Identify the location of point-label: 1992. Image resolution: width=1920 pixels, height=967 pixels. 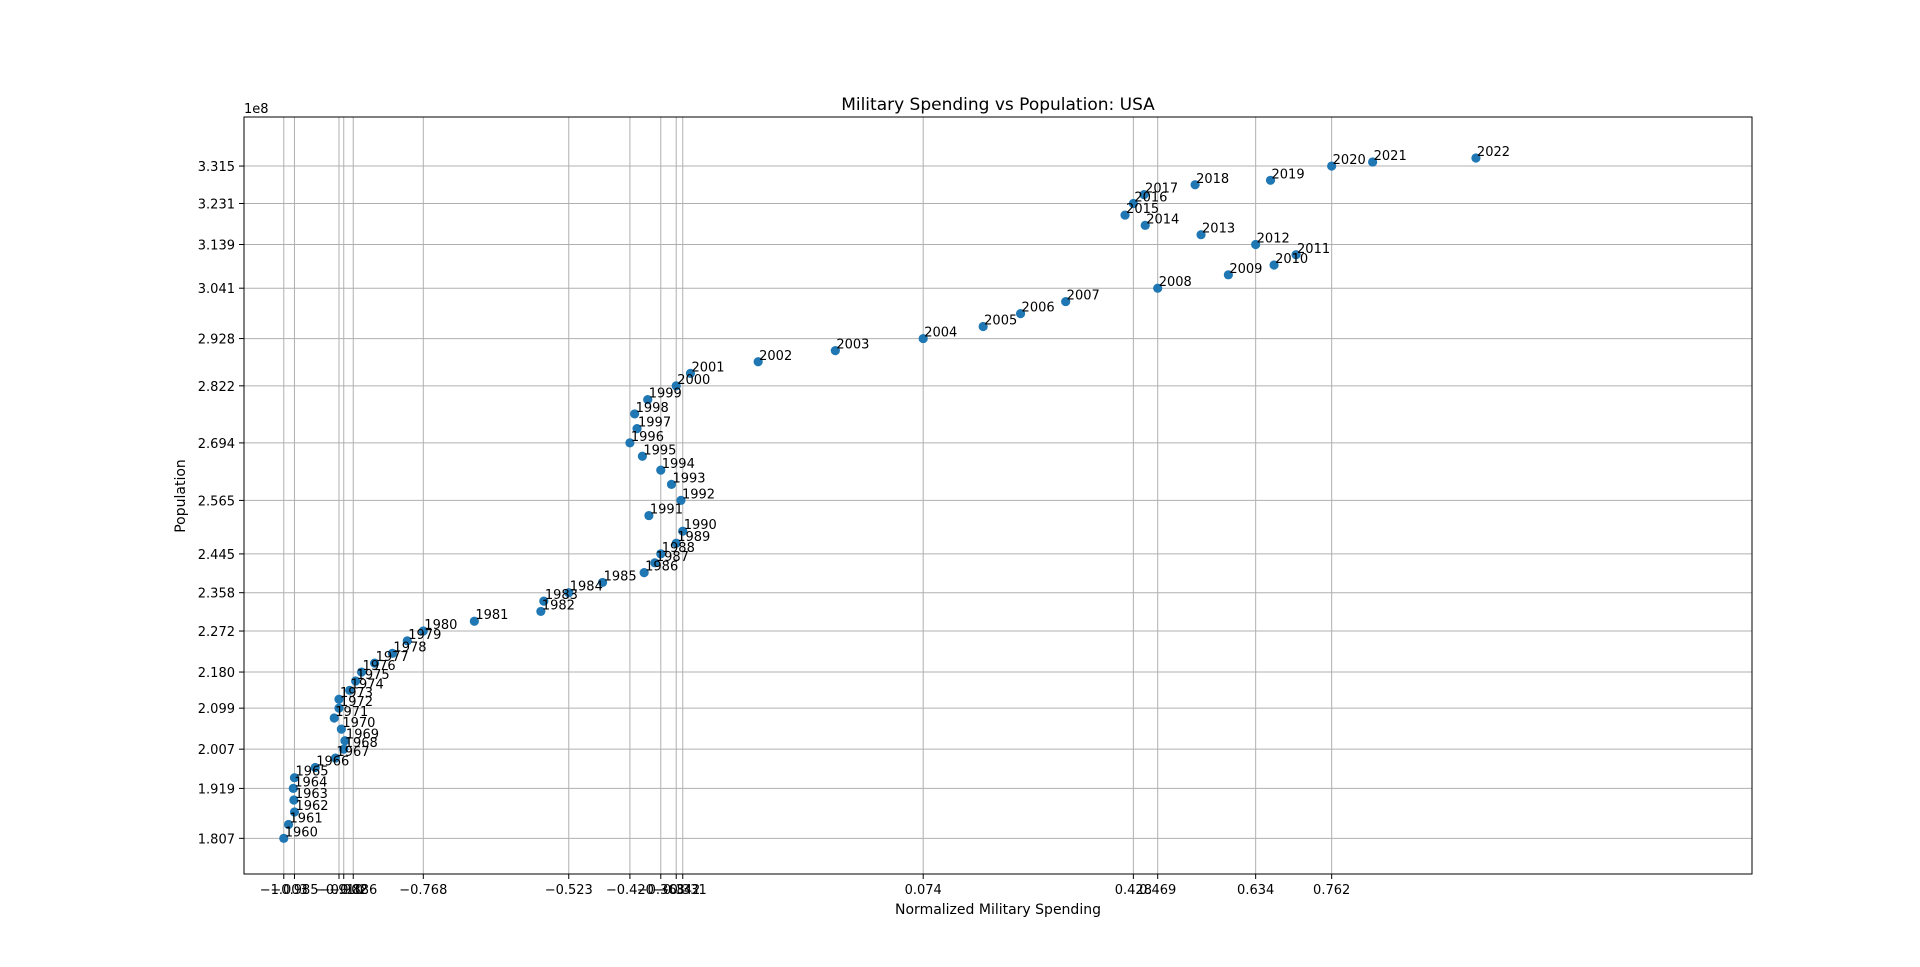
(698, 494).